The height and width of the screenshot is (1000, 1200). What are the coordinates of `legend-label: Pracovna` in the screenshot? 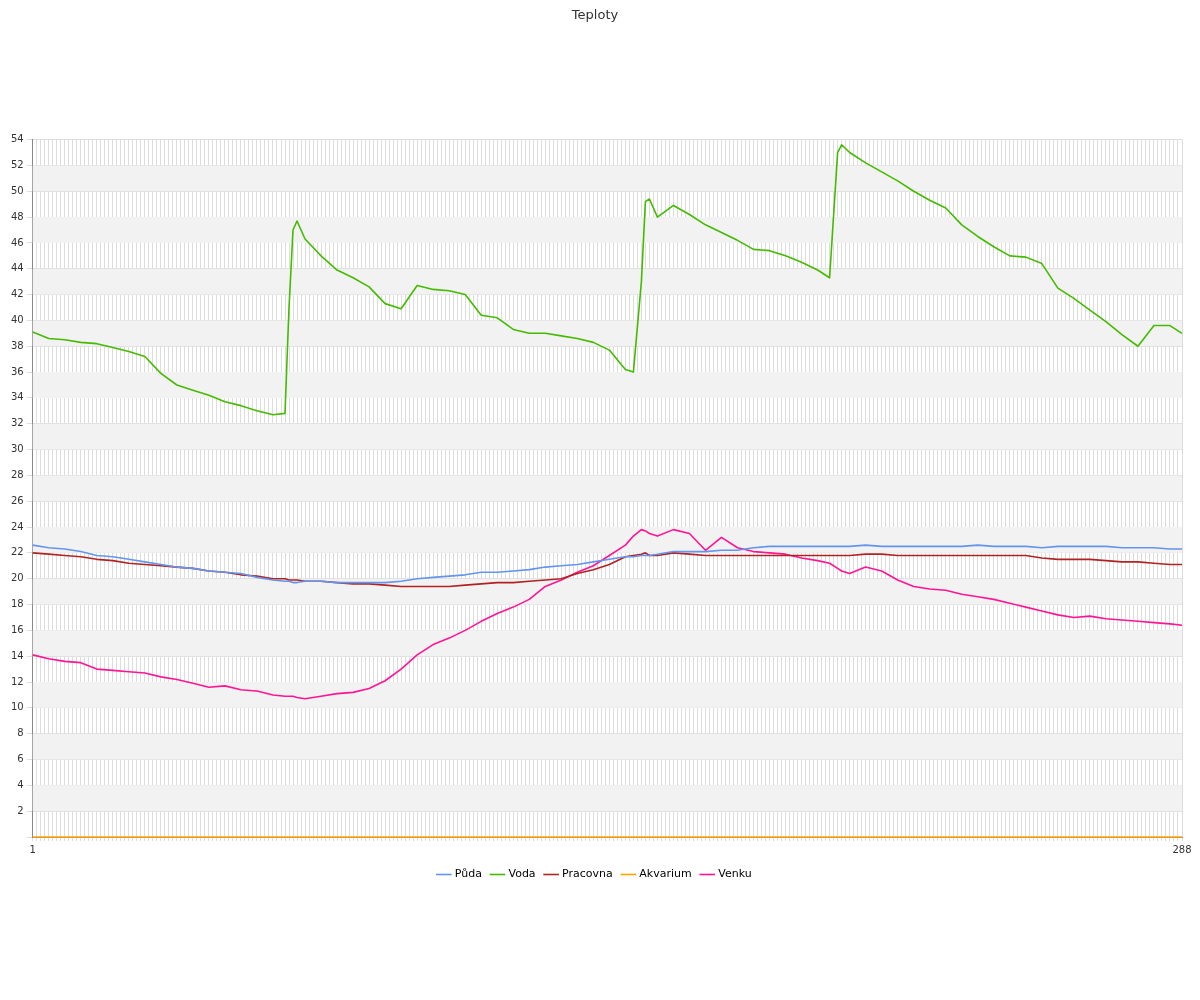 It's located at (587, 874).